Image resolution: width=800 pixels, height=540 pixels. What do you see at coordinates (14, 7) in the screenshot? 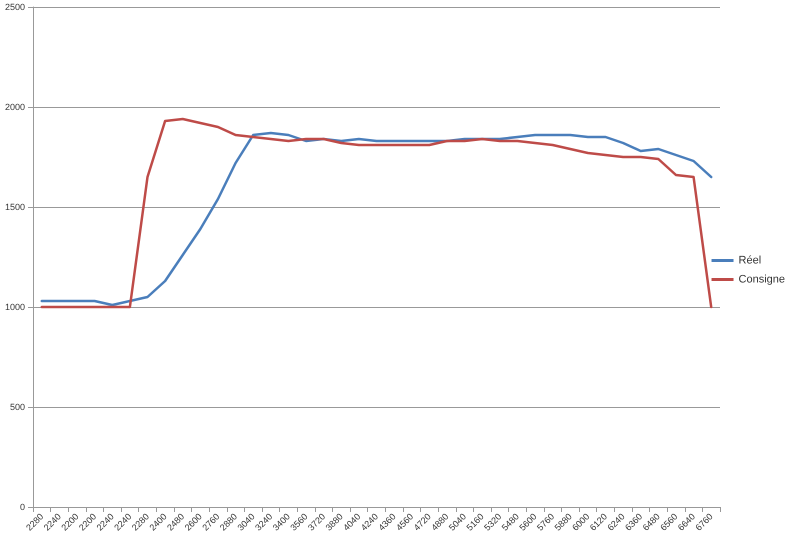
I see `y-tick-label: 2500` at bounding box center [14, 7].